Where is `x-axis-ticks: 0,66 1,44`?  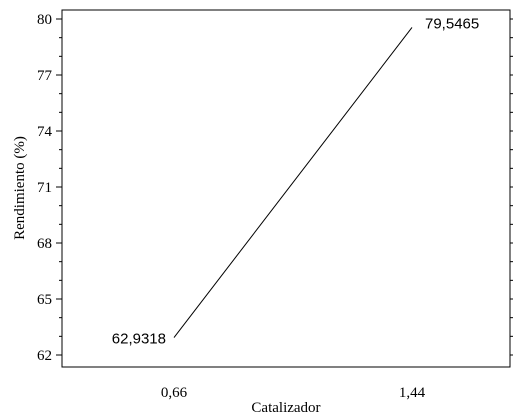
x-axis-ticks: 0,66 1,44 is located at coordinates (293, 393).